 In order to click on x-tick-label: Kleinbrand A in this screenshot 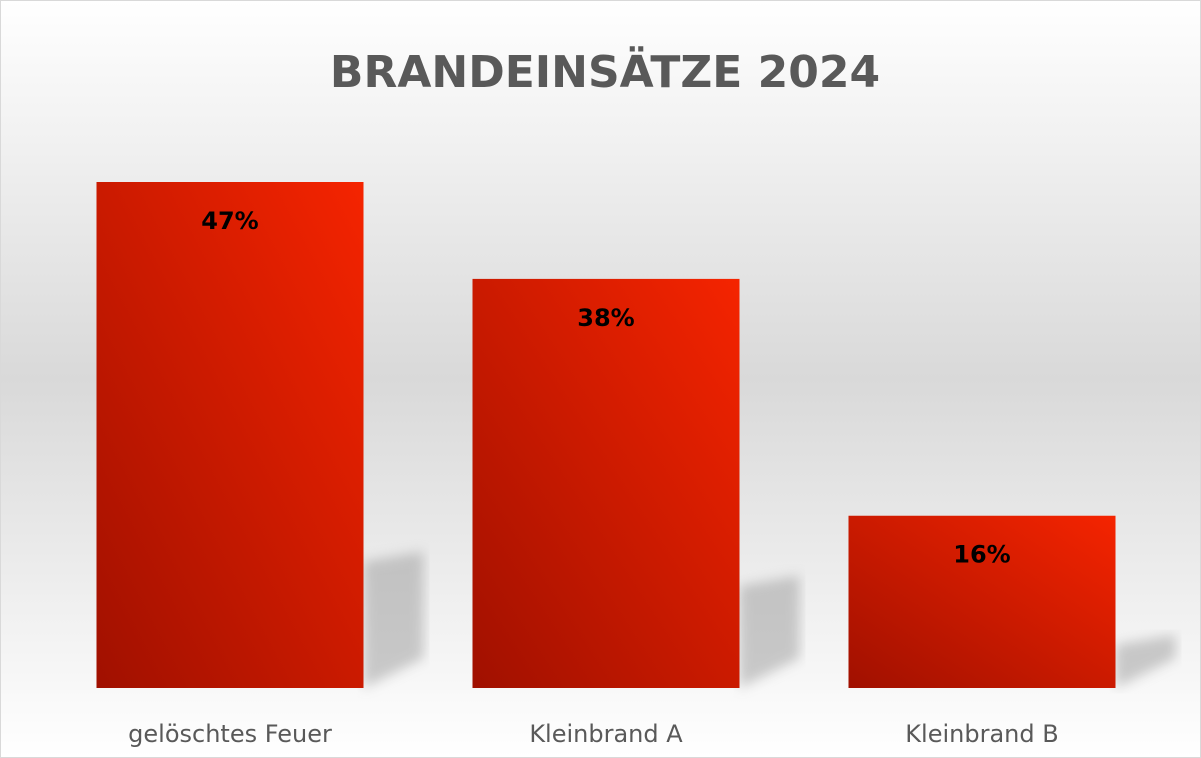, I will do `click(606, 734)`.